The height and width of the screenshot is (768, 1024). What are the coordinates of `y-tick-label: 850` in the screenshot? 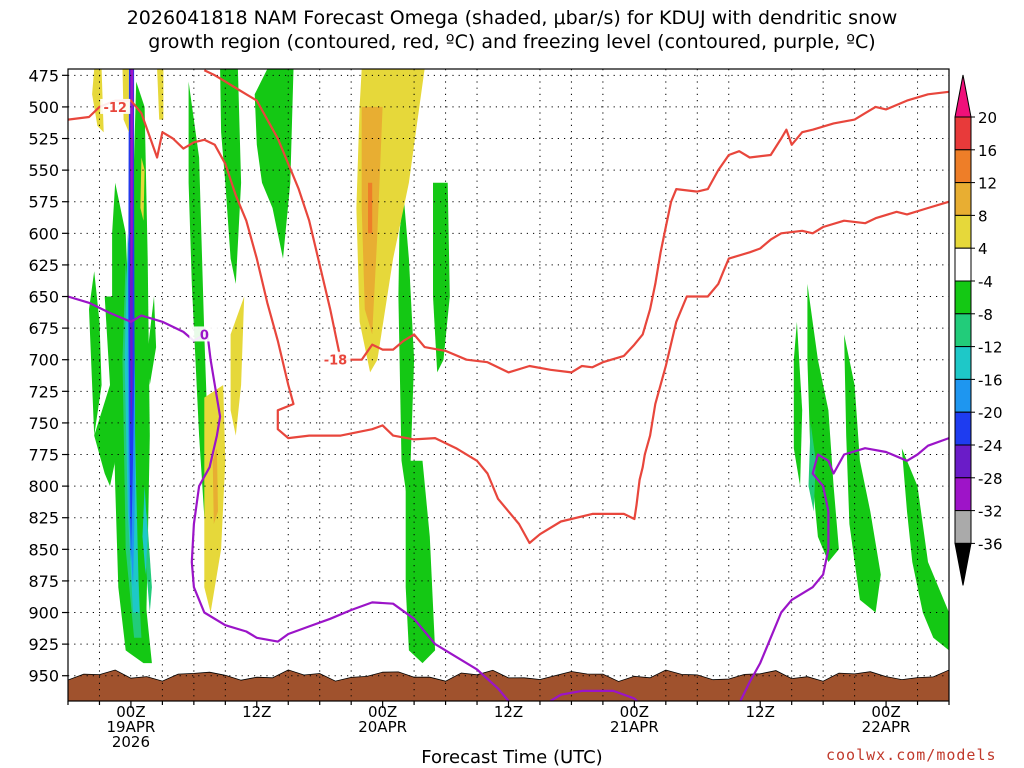 It's located at (43, 549).